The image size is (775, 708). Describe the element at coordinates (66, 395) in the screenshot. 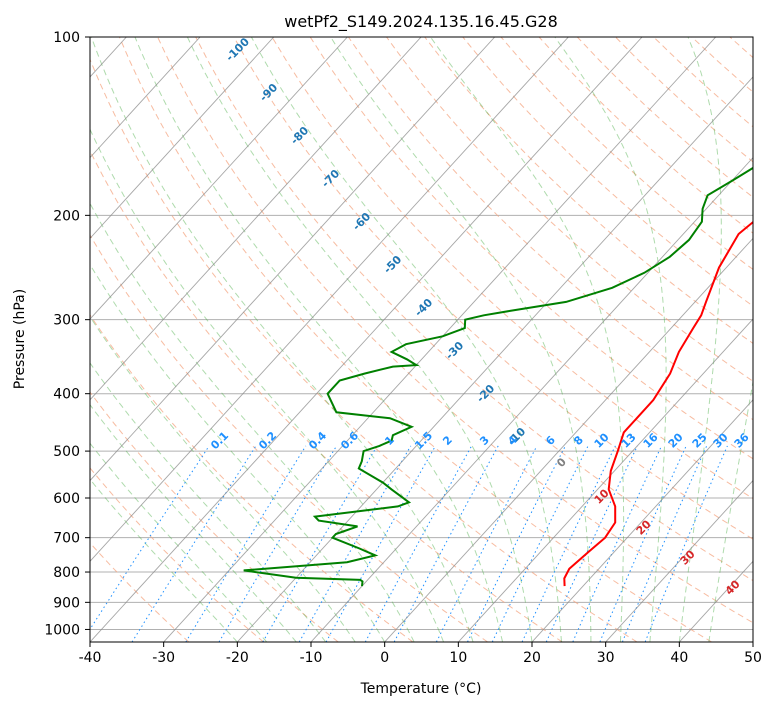

I see `y-tick-label: 400` at that location.